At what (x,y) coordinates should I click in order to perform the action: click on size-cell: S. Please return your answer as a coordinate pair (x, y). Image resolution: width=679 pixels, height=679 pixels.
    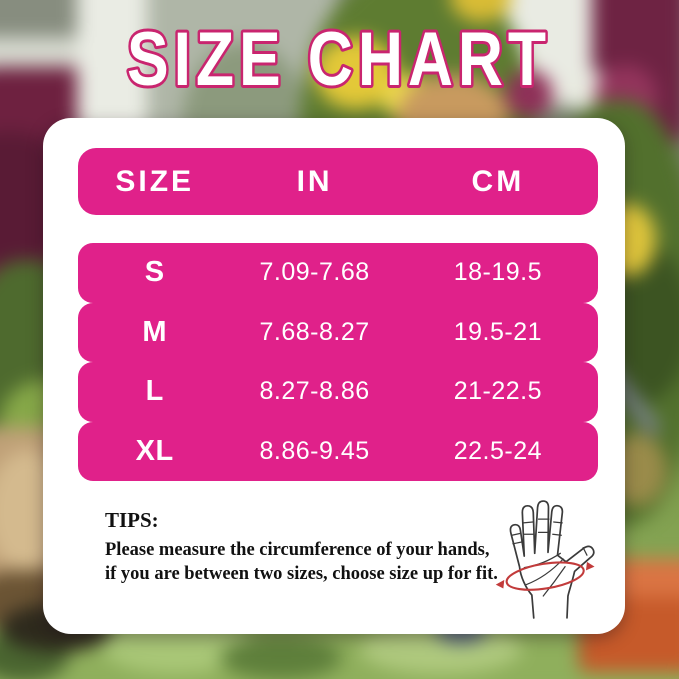
    Looking at the image, I should click on (154, 272).